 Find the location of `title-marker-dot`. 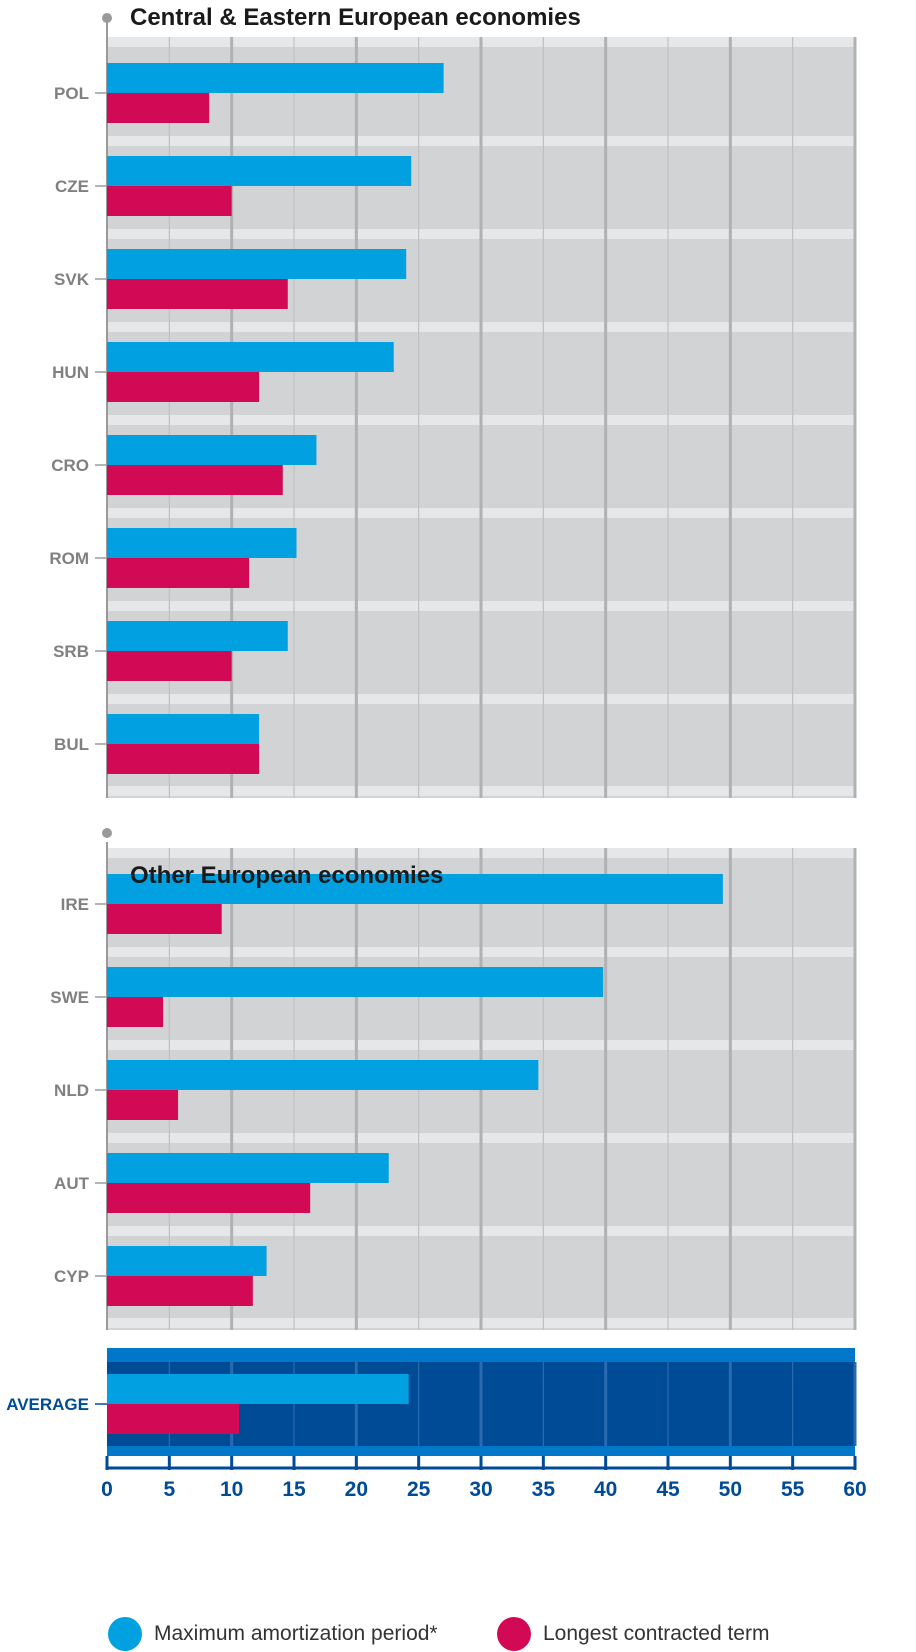

title-marker-dot is located at coordinates (107, 833).